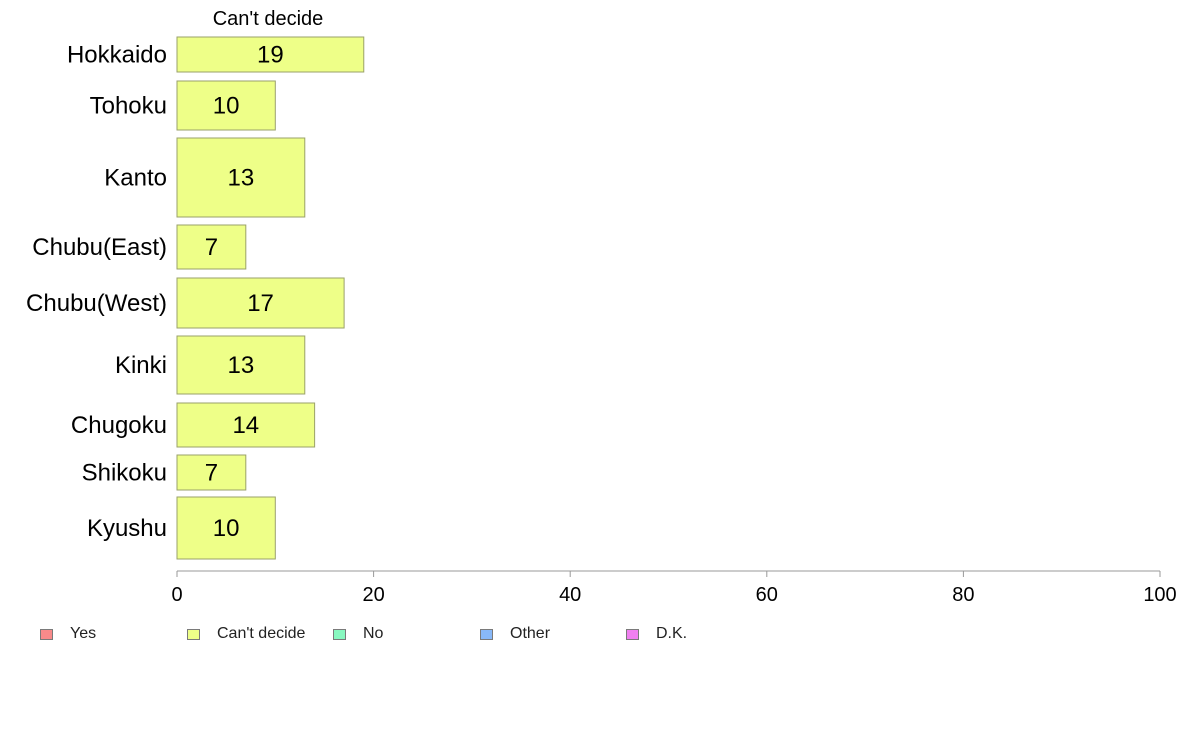  Describe the element at coordinates (127, 528) in the screenshot. I see `category-label-kyushu: Kyushu` at that location.